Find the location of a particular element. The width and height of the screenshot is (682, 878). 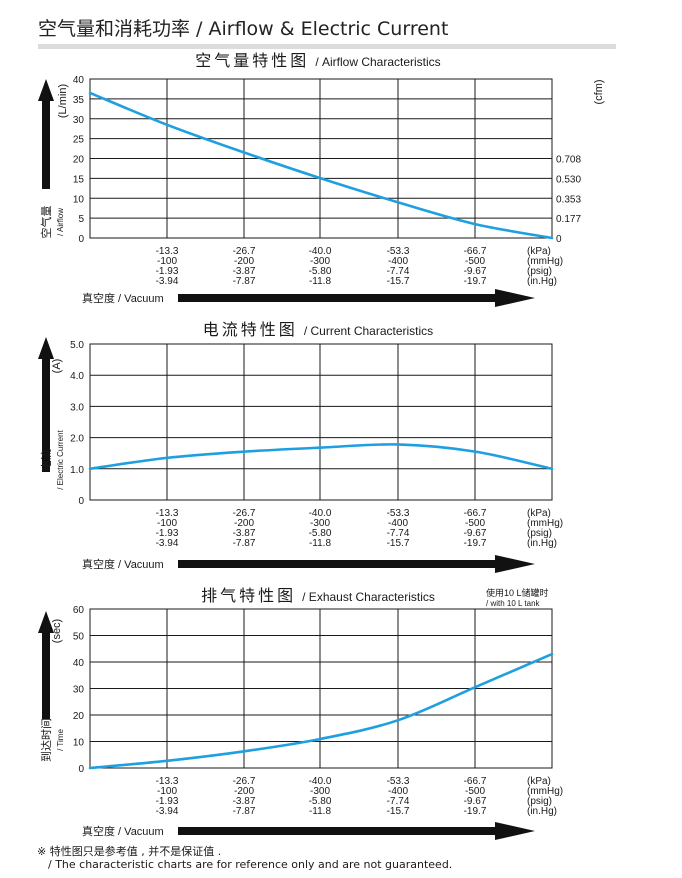

y2-unit-label: (cfm) is located at coordinates (599, 91).